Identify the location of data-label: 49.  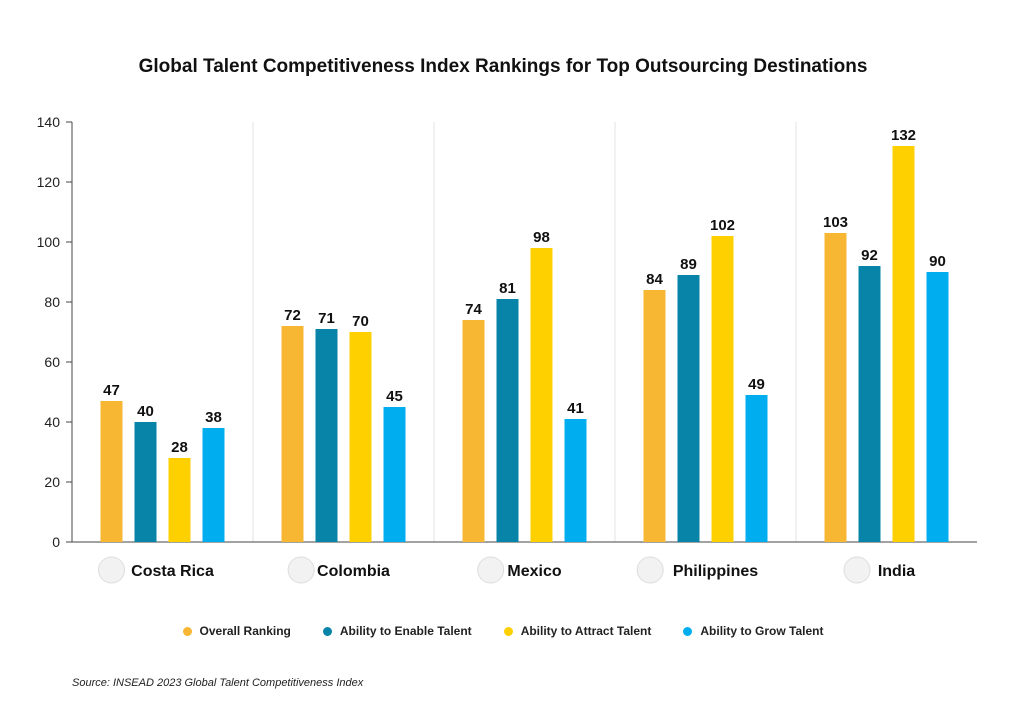
(756, 384).